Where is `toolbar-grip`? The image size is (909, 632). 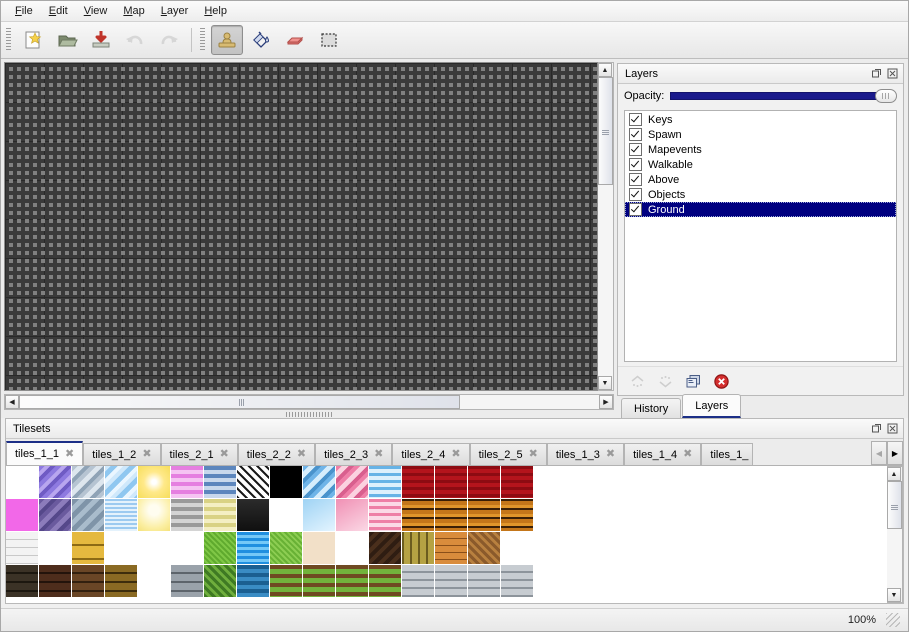
toolbar-grip is located at coordinates (8, 40).